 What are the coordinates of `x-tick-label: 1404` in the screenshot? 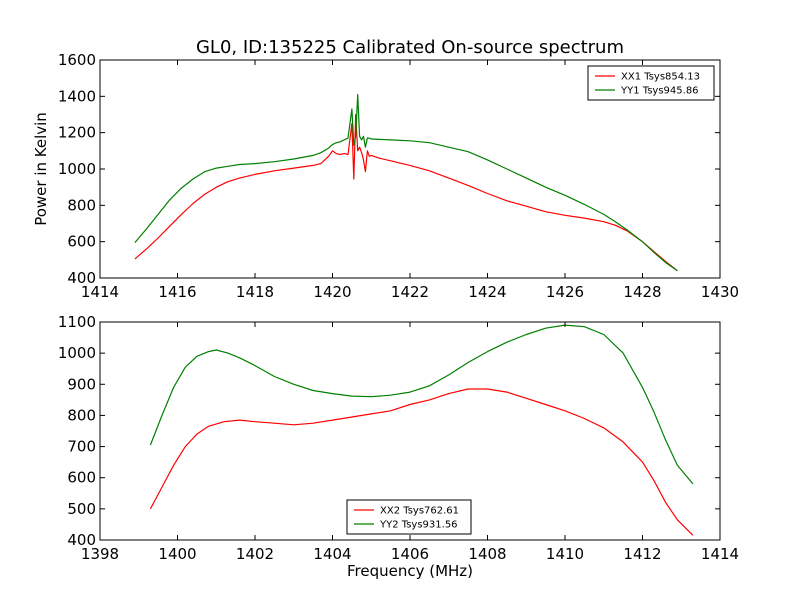 It's located at (332, 554).